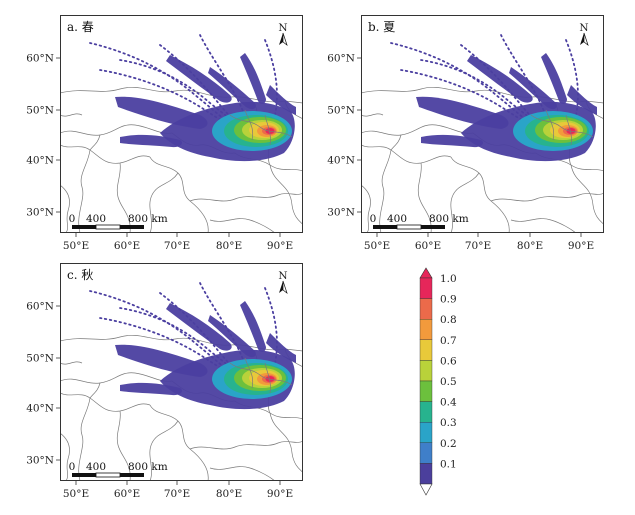  I want to click on colorbar-label: 0.5, so click(448, 382).